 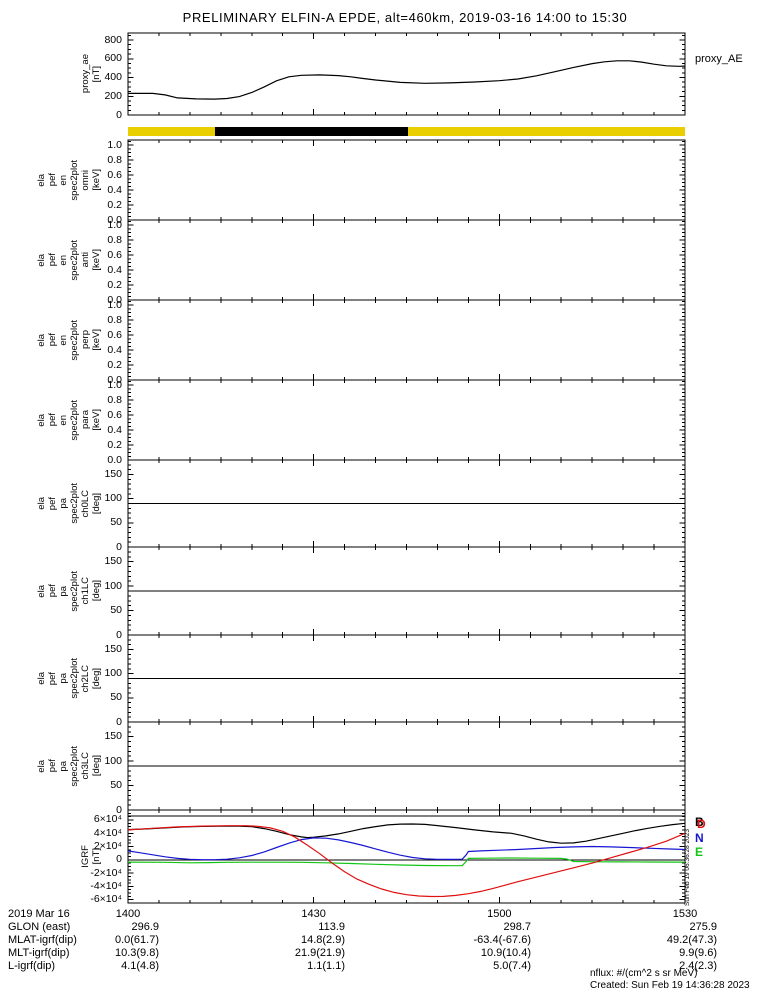 What do you see at coordinates (145, 927) in the screenshot?
I see `table-cell-r0-c0: 296.9` at bounding box center [145, 927].